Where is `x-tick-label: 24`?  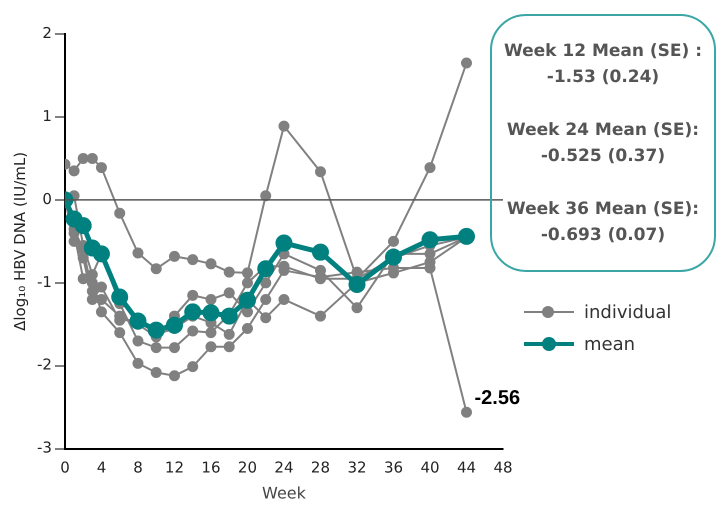 x-tick-label: 24 is located at coordinates (284, 467).